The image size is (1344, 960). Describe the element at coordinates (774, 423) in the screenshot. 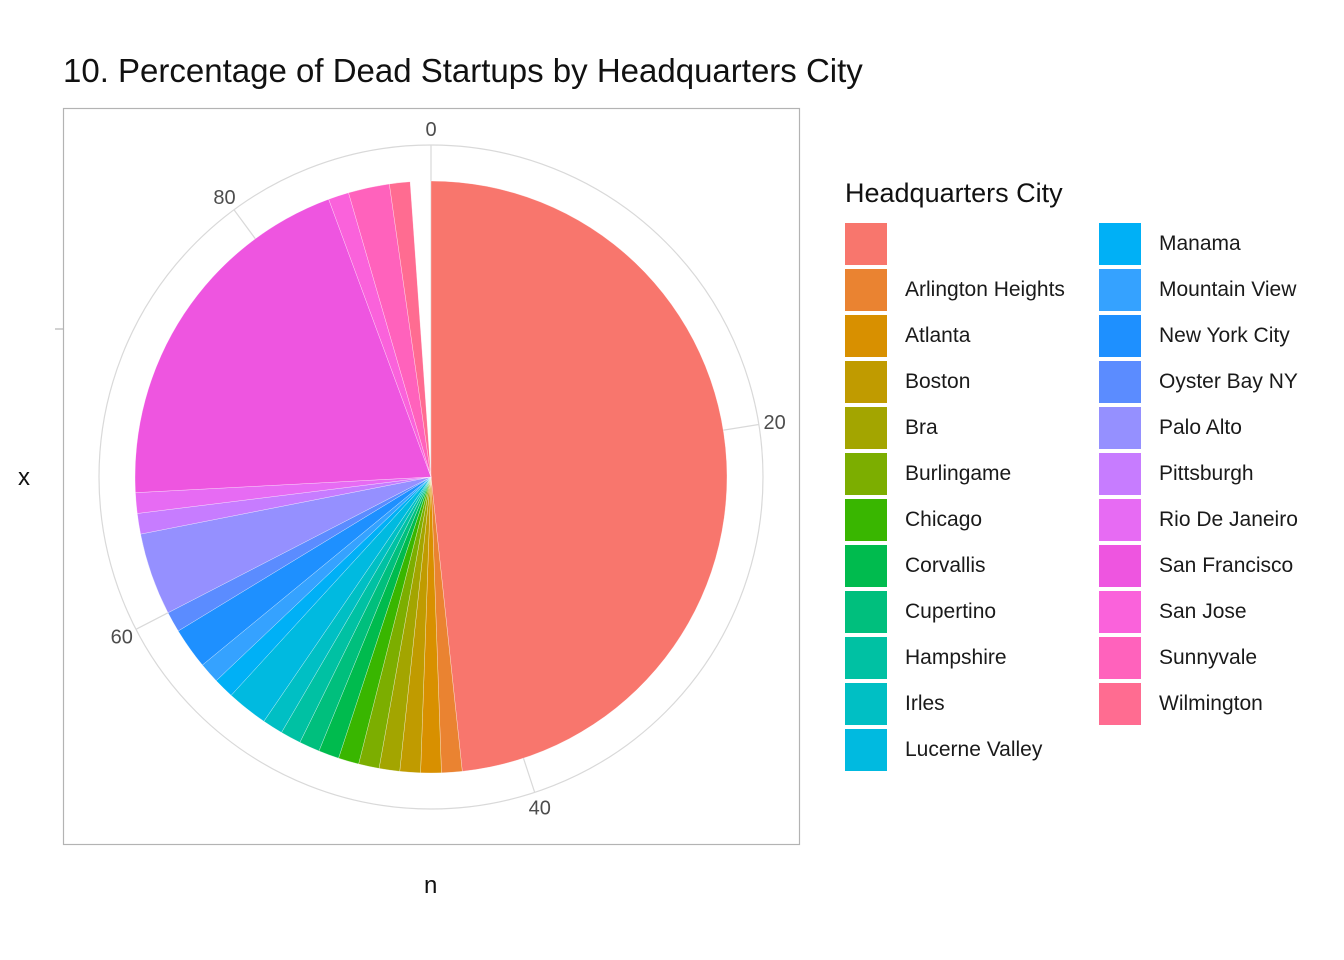

I see `angular-tick-label: 20` at that location.